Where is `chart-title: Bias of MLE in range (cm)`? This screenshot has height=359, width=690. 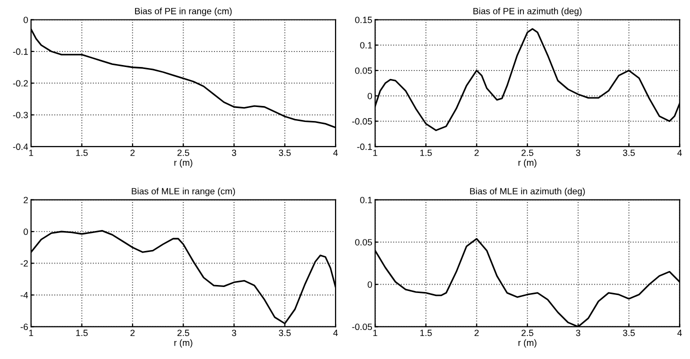
chart-title: Bias of MLE in range (cm) is located at coordinates (183, 192).